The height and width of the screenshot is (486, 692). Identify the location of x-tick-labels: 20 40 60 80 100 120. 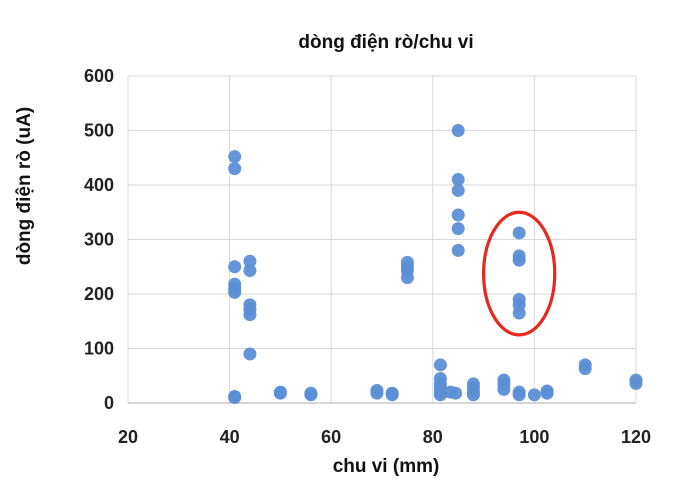
(384, 437).